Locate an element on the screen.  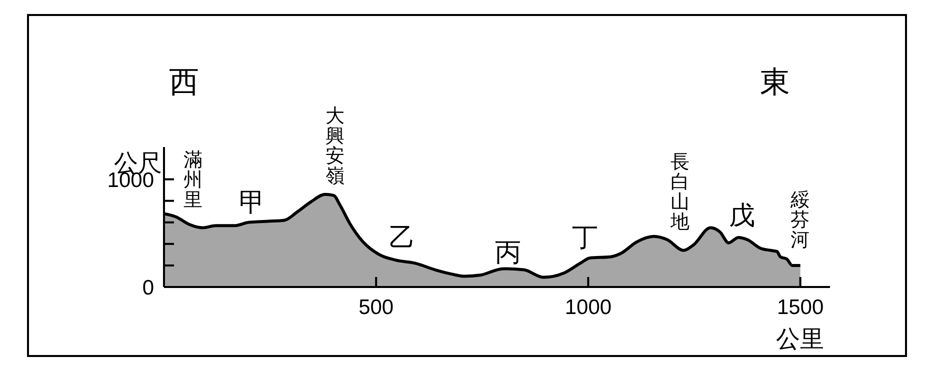
x-tick-label: 1500 is located at coordinates (800, 307).